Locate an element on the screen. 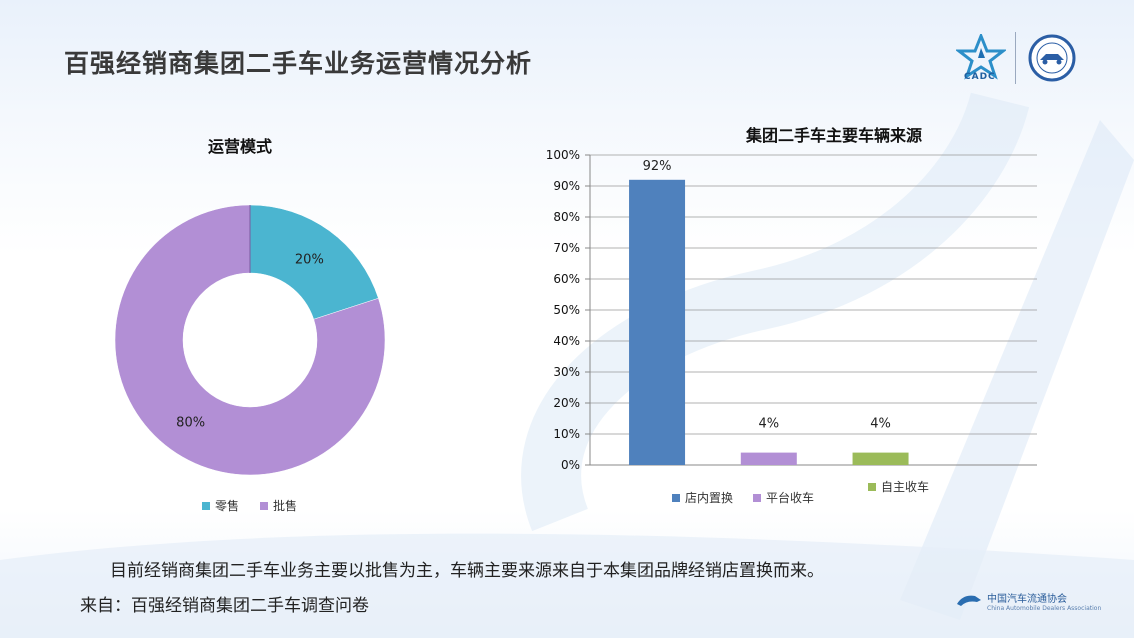 This screenshot has height=638, width=1134. footer-logo-text: 中国汽车流通协会 is located at coordinates (1027, 599).